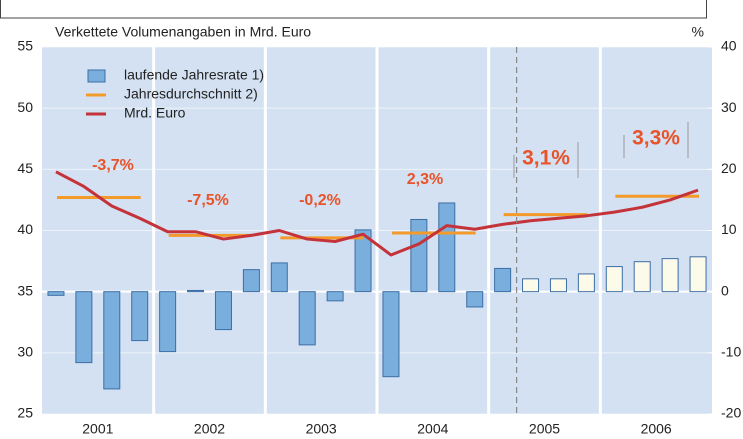 The height and width of the screenshot is (439, 743). Describe the element at coordinates (25, 229) in the screenshot. I see `y-tick-label: 40` at that location.